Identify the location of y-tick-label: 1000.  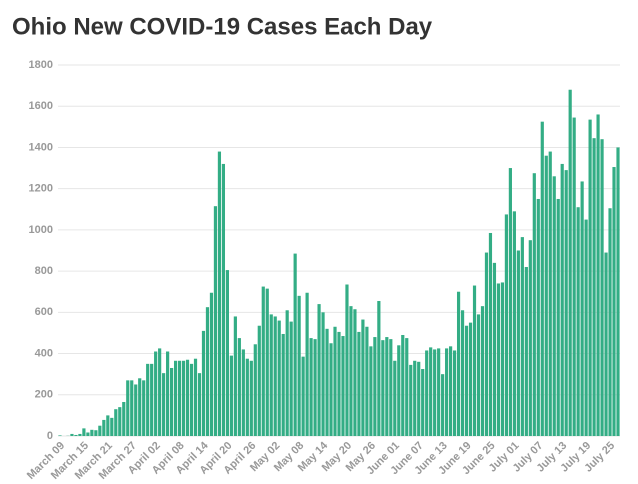
(41, 230).